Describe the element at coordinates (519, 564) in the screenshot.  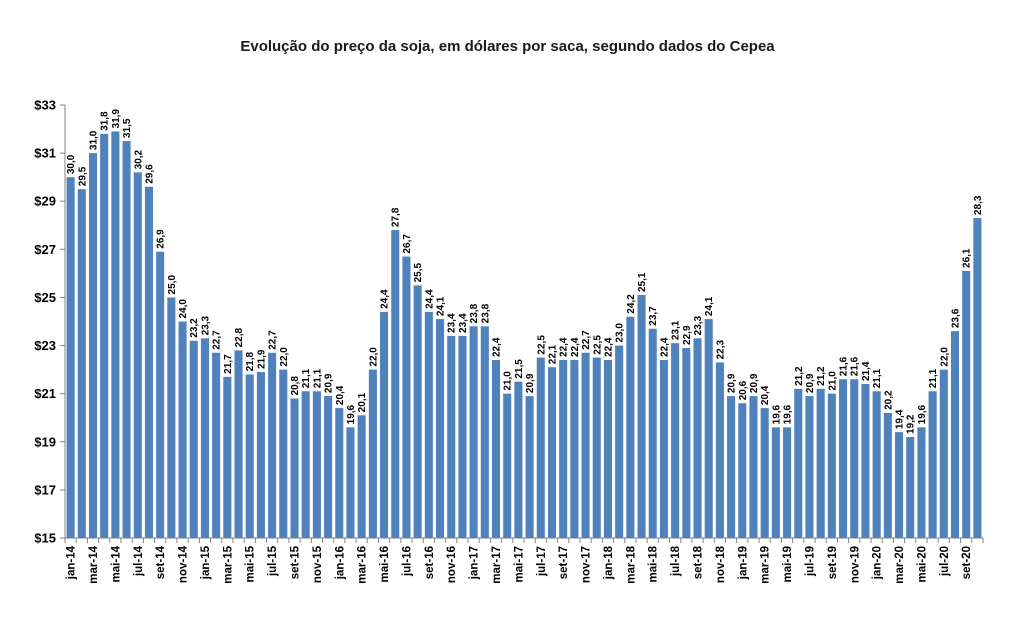
I see `x-tick-label: mai-17` at that location.